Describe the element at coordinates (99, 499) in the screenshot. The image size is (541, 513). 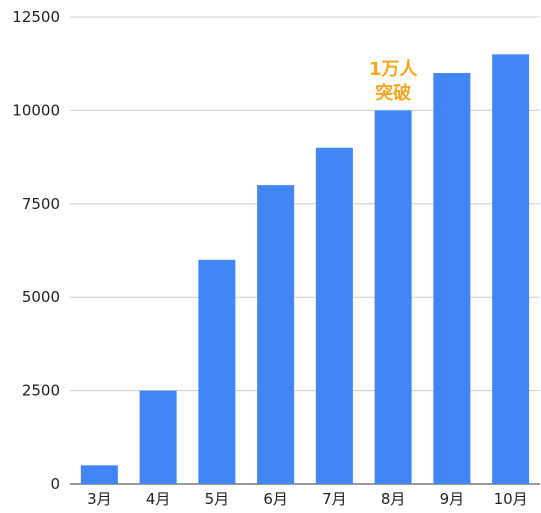
I see `x-tick-label: 3月` at that location.